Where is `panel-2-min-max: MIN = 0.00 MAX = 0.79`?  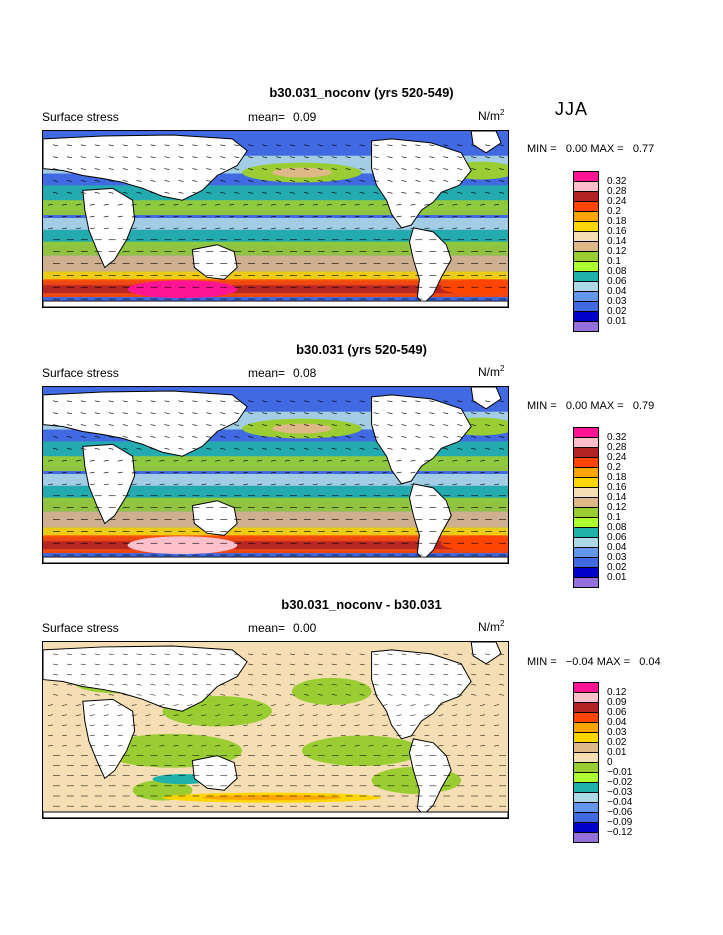 panel-2-min-max: MIN = 0.00 MAX = 0.79 is located at coordinates (591, 406).